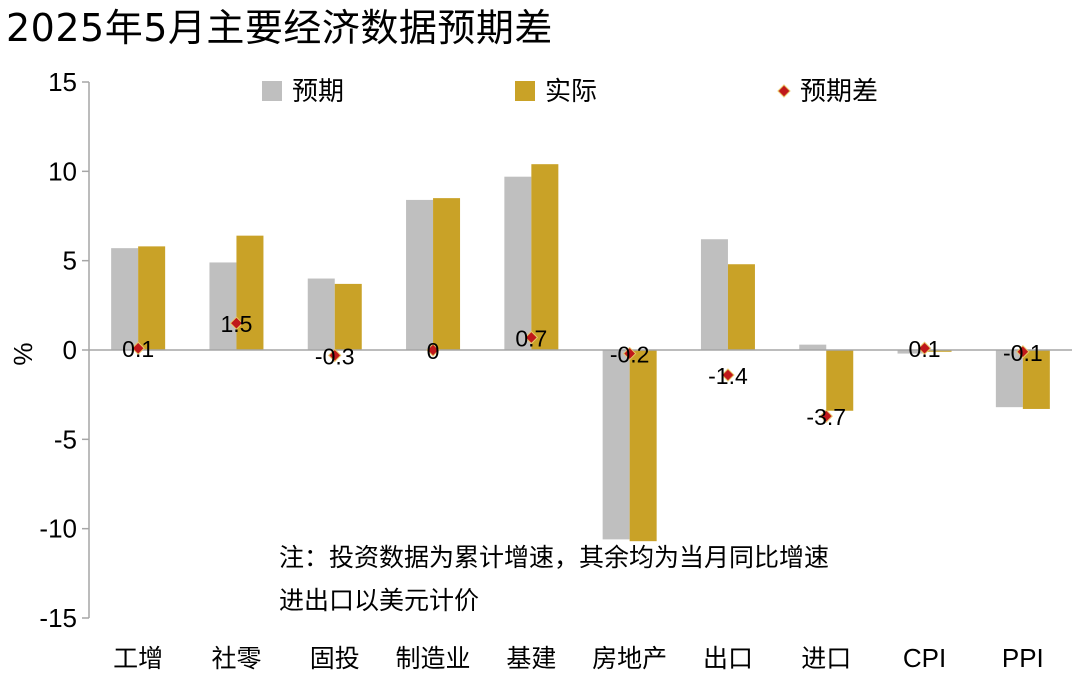 This screenshot has width=1080, height=678. I want to click on diff-data-label: 1.5, so click(236, 324).